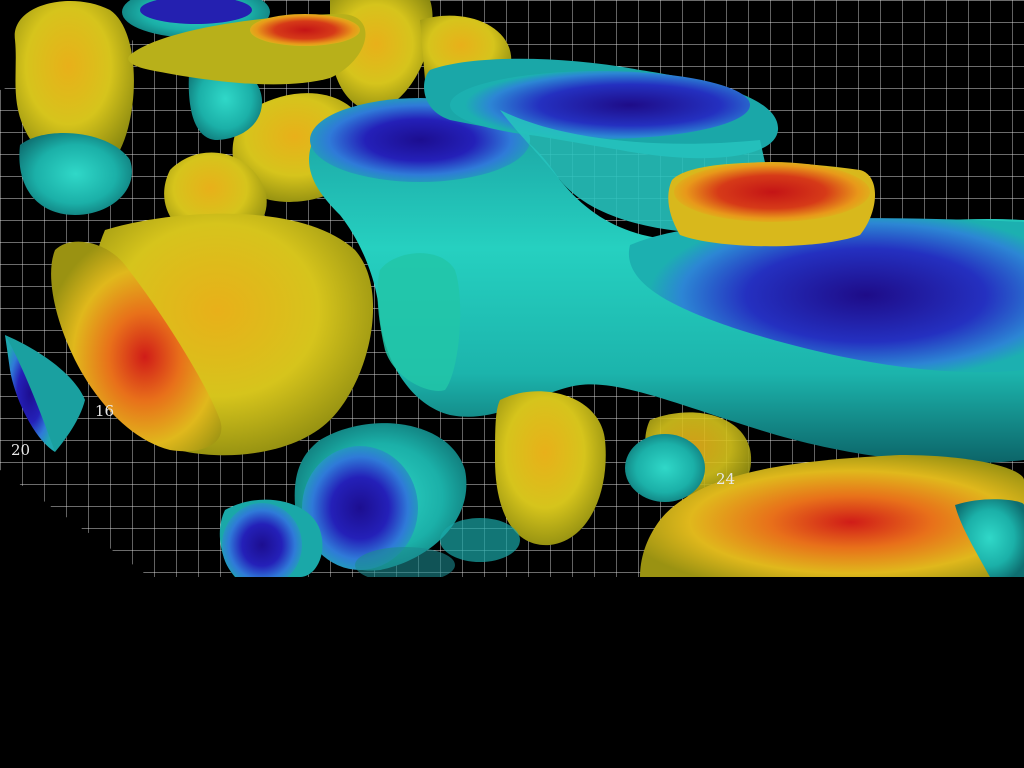 This screenshot has height=768, width=1024. Describe the element at coordinates (45, 393) in the screenshot. I see `isosurface-blue-wedge` at that location.